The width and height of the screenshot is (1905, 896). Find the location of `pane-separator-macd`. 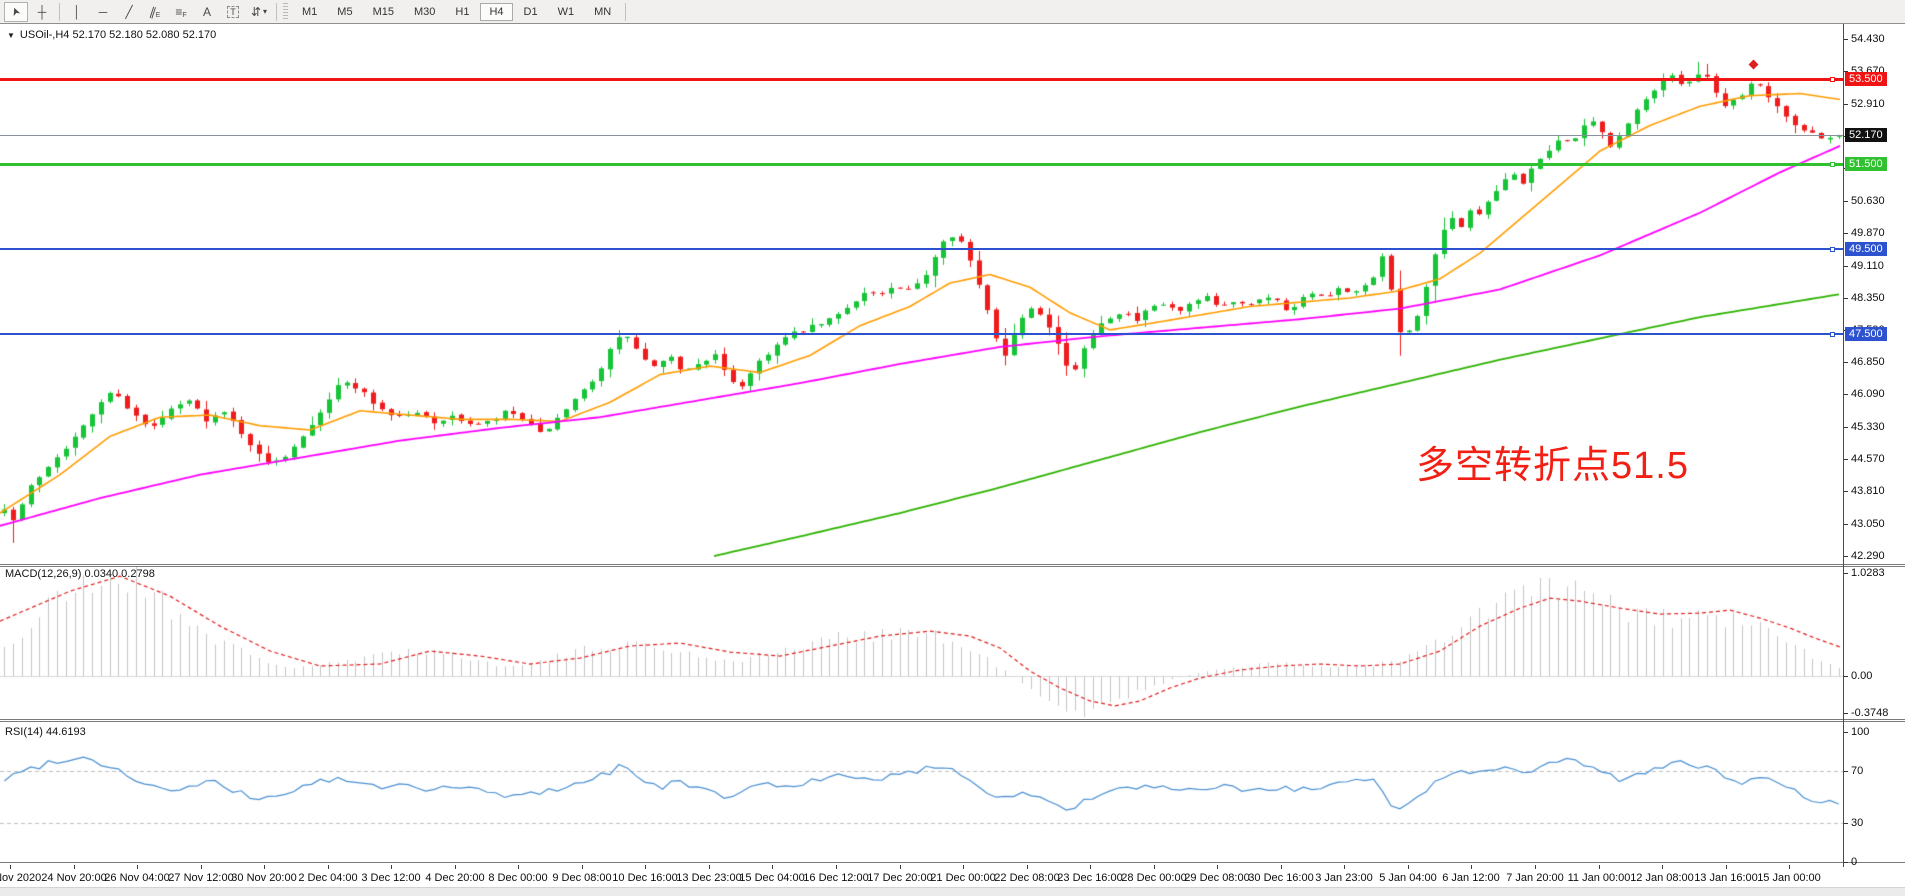

pane-separator-macd is located at coordinates (952, 565).